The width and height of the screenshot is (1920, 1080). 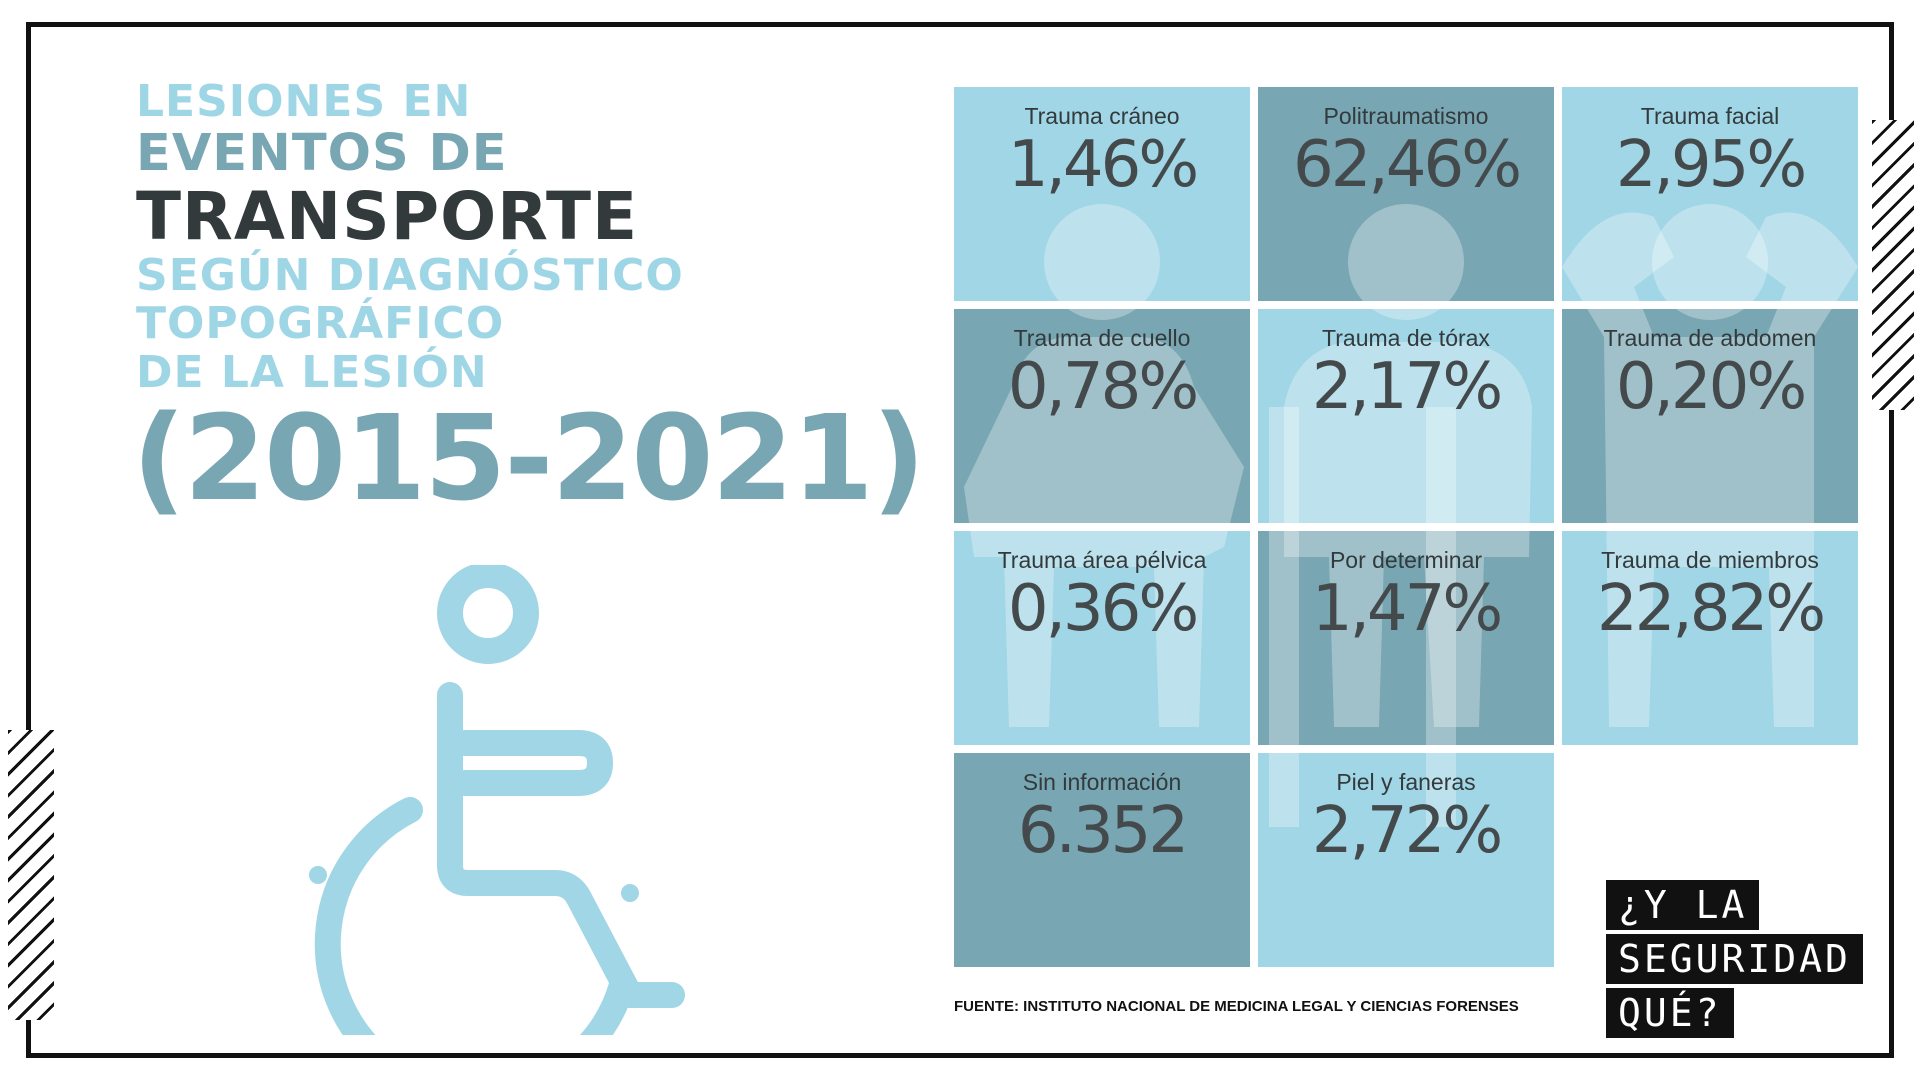 What do you see at coordinates (387, 217) in the screenshot?
I see `headline-line-3: Transporte` at bounding box center [387, 217].